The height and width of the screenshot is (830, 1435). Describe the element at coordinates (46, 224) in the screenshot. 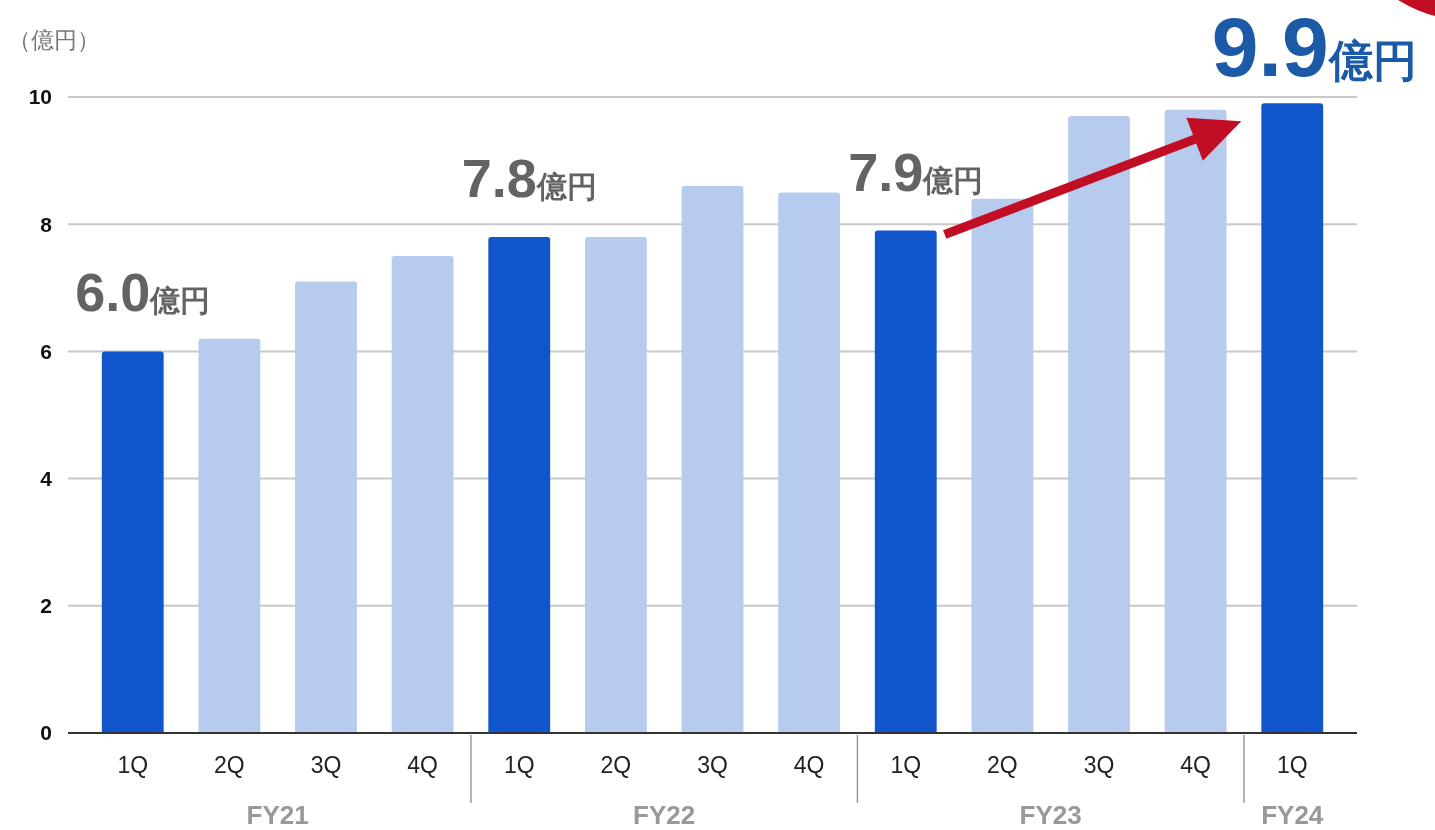

I see `y-tick-label: 8` at that location.